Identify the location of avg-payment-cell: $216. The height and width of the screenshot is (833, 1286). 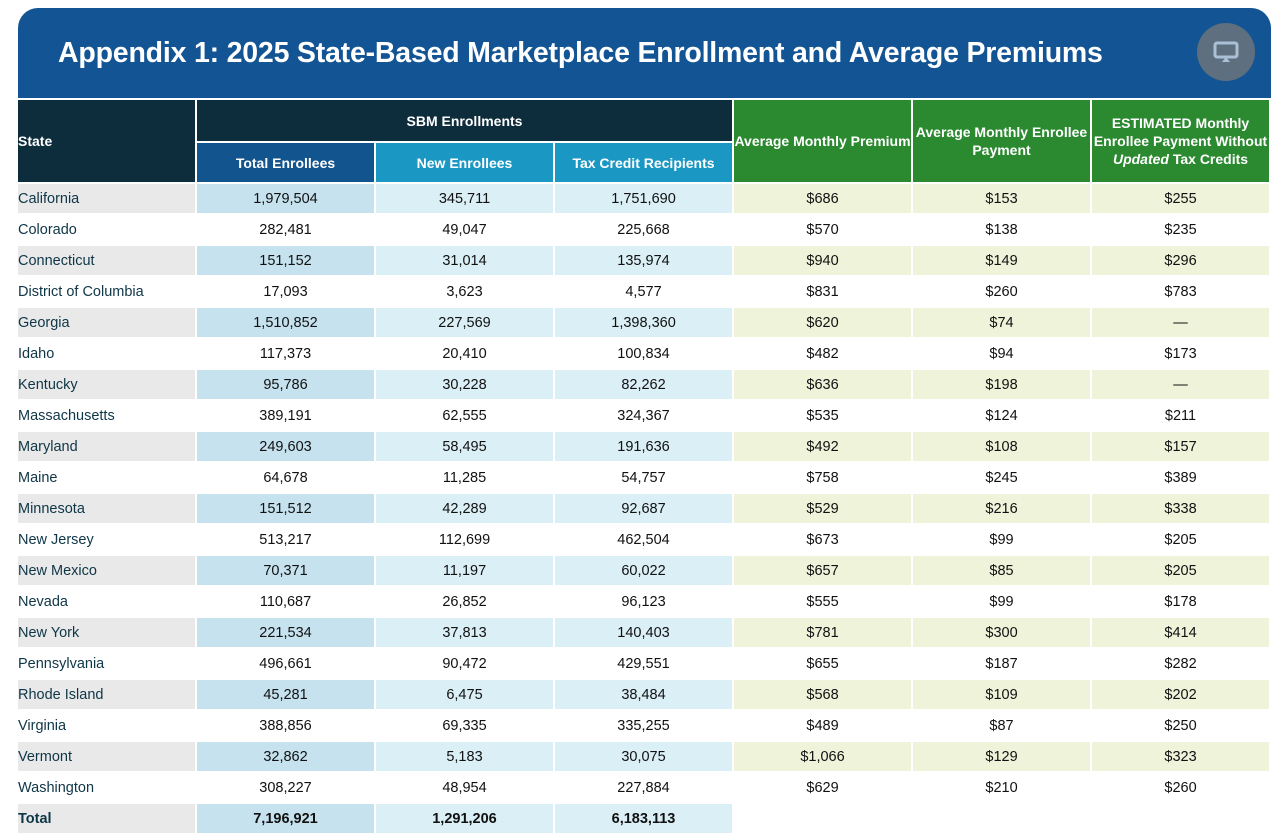
(1002, 507).